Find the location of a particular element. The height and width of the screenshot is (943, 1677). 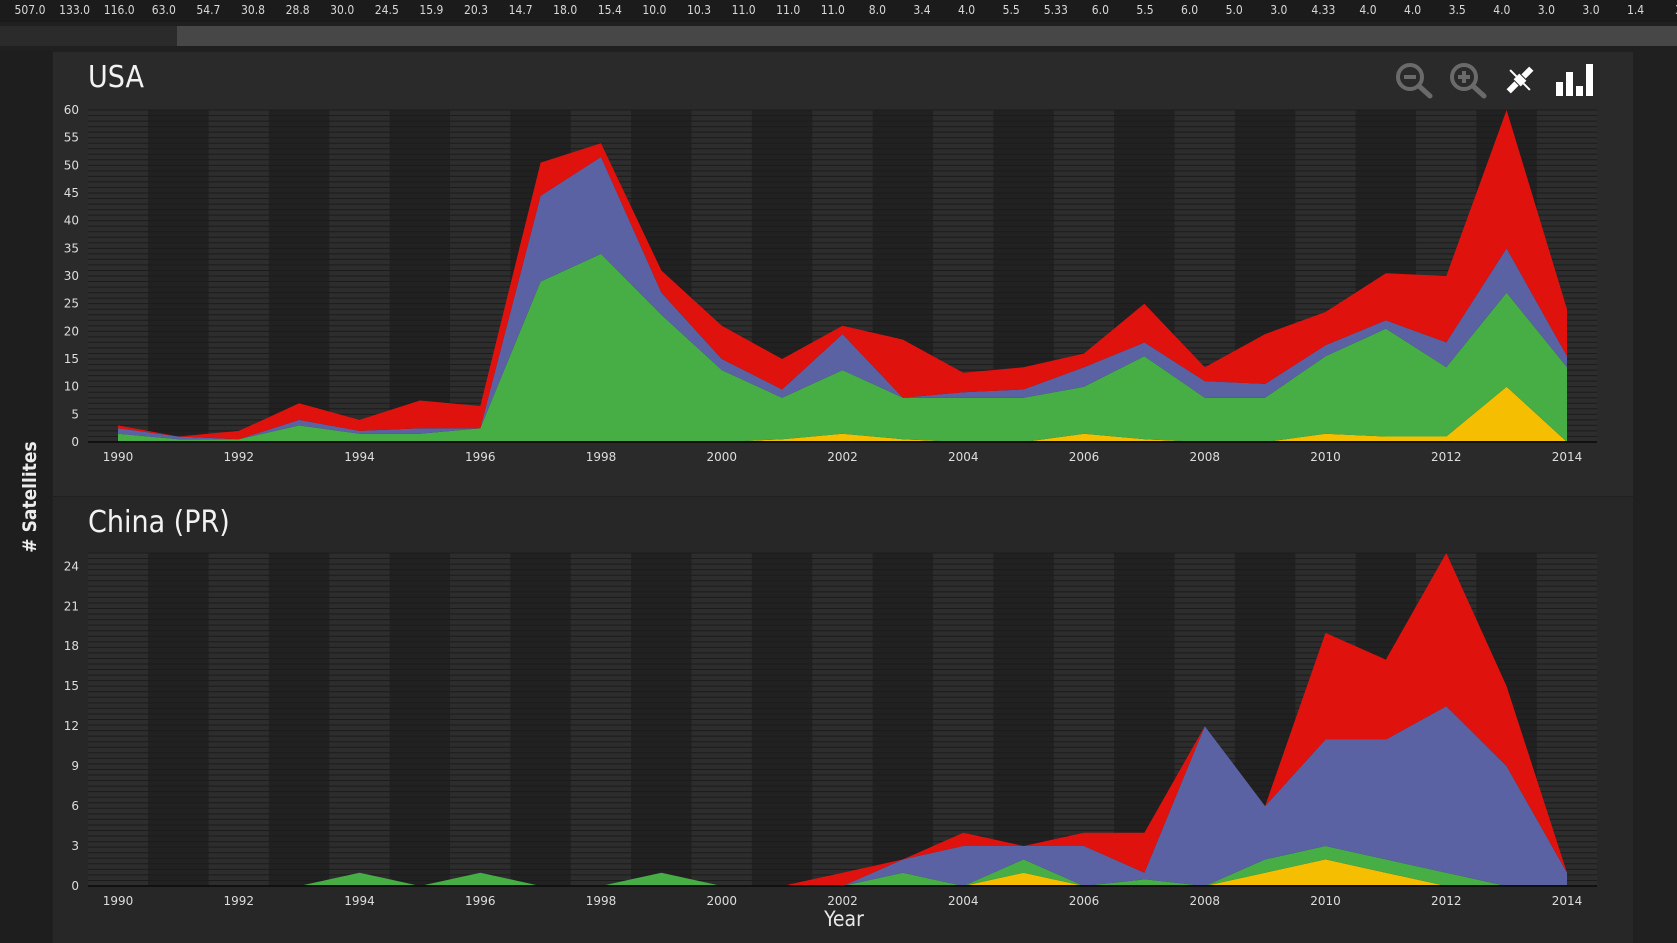

y-tick-label: 20 is located at coordinates (71, 331).